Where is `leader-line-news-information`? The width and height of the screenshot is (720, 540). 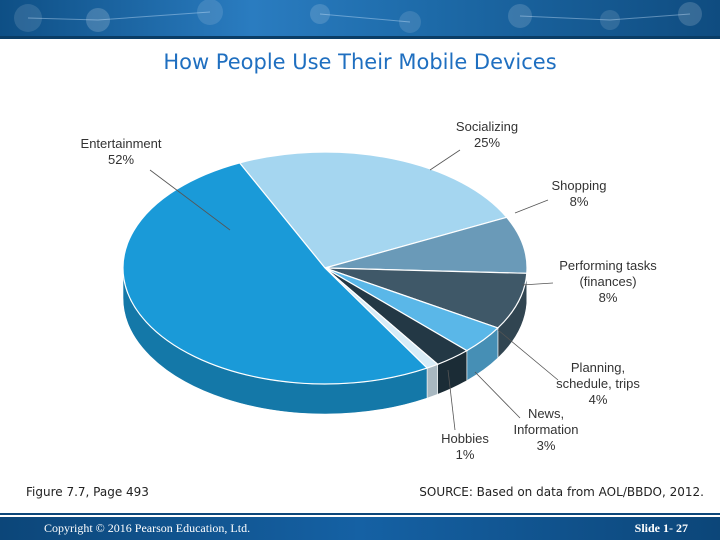 leader-line-news-information is located at coordinates (497, 395).